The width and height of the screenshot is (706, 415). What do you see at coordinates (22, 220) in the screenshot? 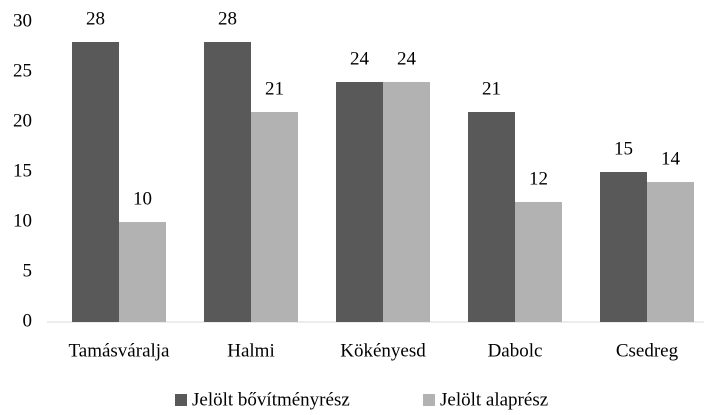
I see `y-tick-label: 10` at bounding box center [22, 220].